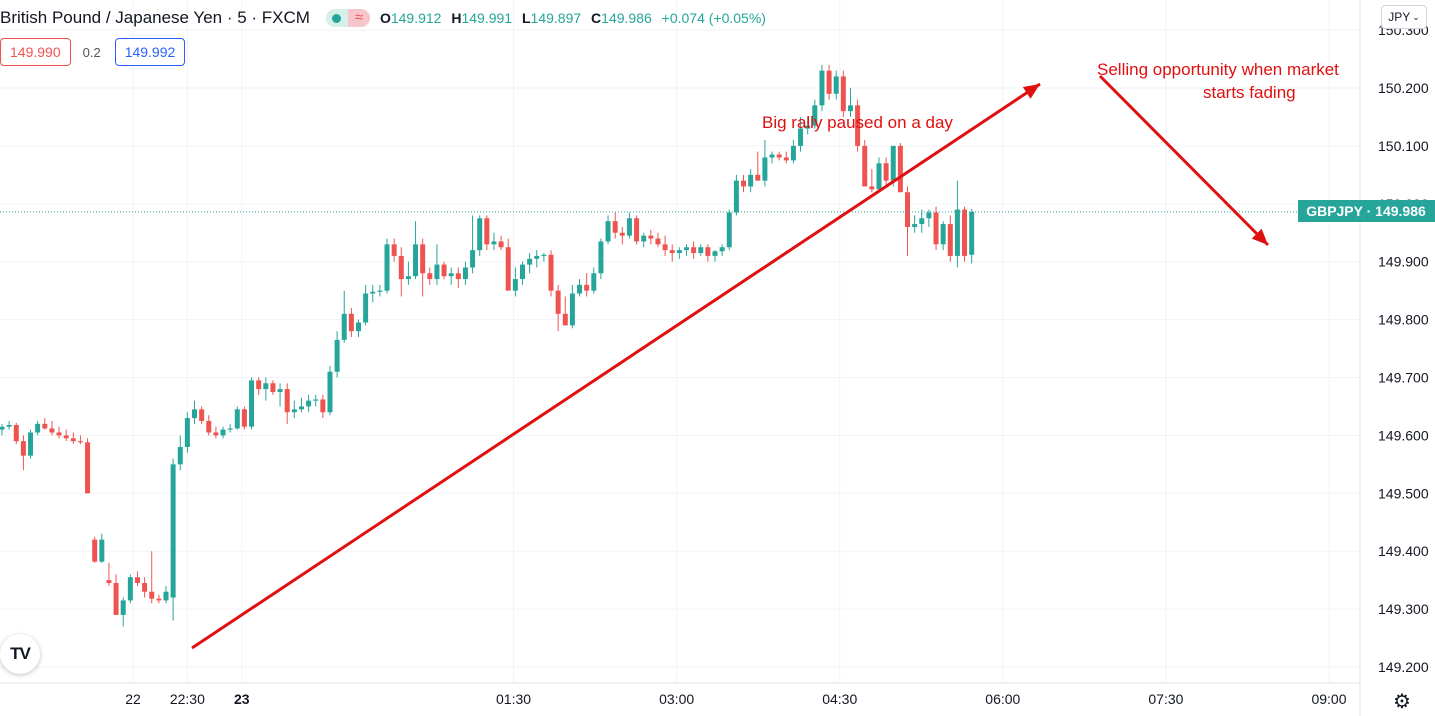 The height and width of the screenshot is (716, 1435). I want to click on currency-button: JPY ⌄, so click(1404, 17).